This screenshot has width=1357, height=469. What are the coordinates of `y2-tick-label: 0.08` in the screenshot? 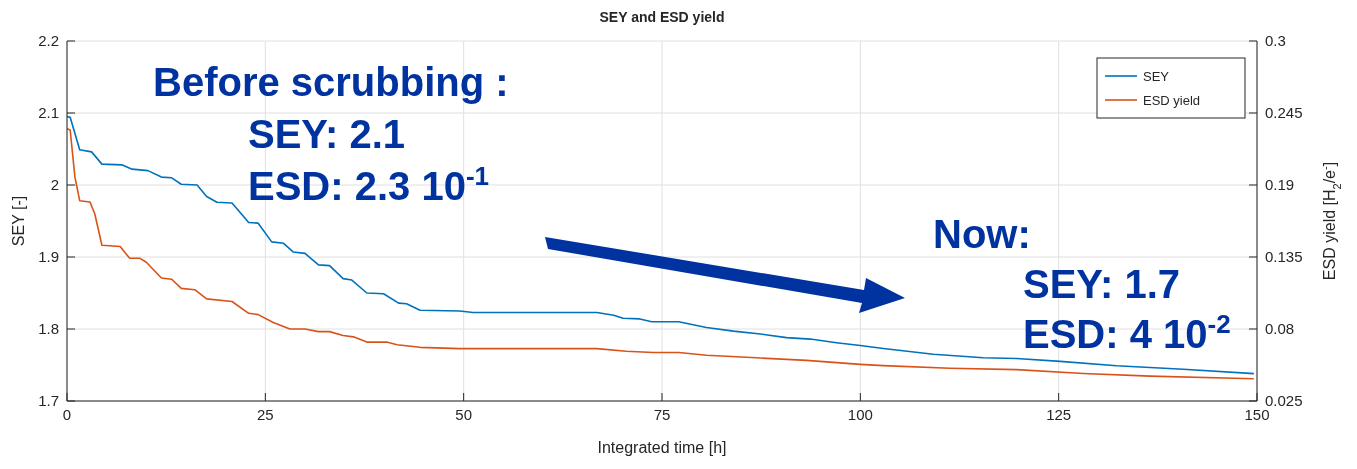 It's located at (1280, 329).